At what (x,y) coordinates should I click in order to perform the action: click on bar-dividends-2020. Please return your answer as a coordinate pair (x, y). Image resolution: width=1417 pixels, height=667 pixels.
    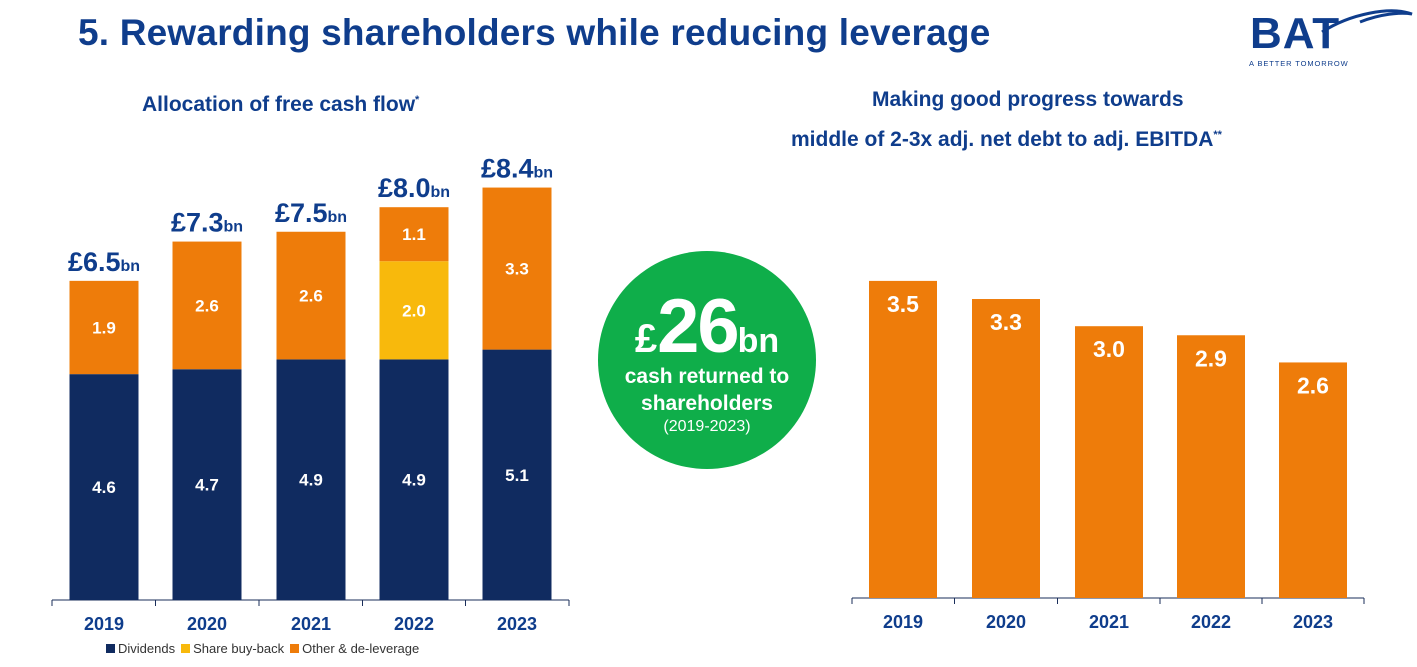
    Looking at the image, I should click on (207, 484).